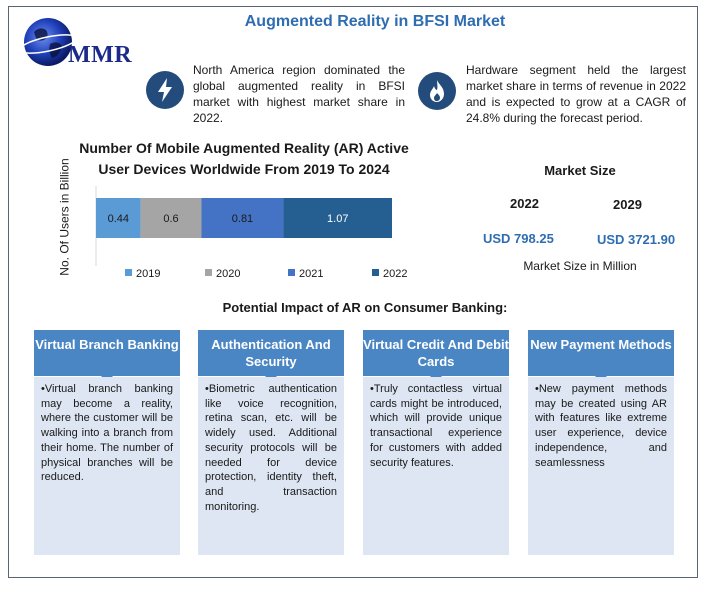 This screenshot has height=593, width=704. Describe the element at coordinates (270, 277) in the screenshot. I see `chart-legend: 2019 2020 2021 2022` at that location.